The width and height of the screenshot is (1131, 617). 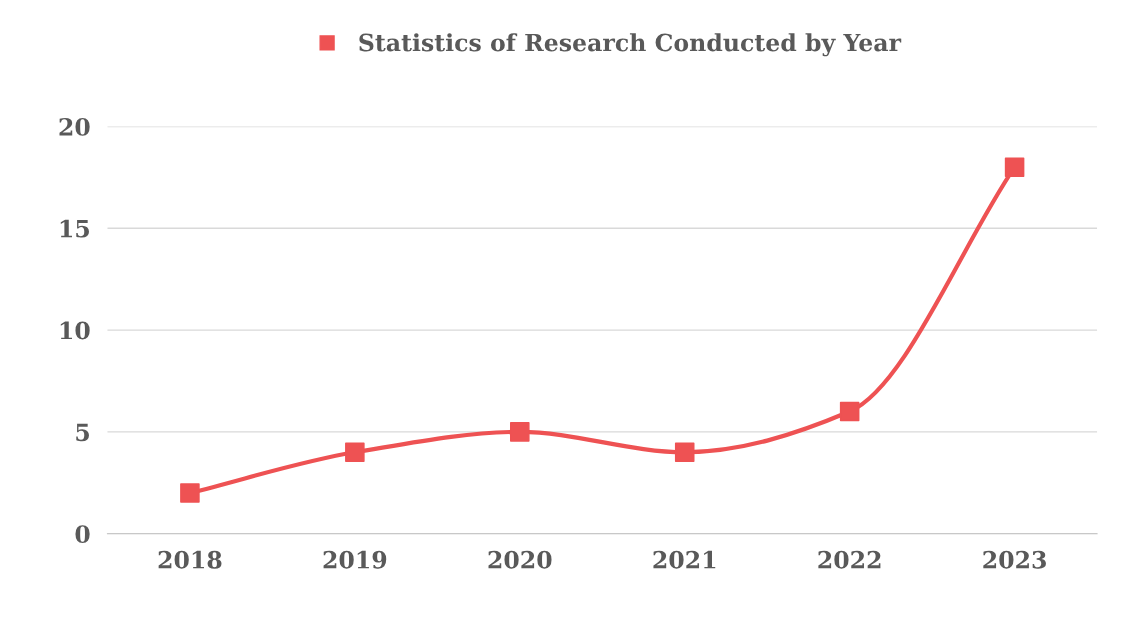 What do you see at coordinates (1014, 559) in the screenshot?
I see `x-tick-label: 2023` at bounding box center [1014, 559].